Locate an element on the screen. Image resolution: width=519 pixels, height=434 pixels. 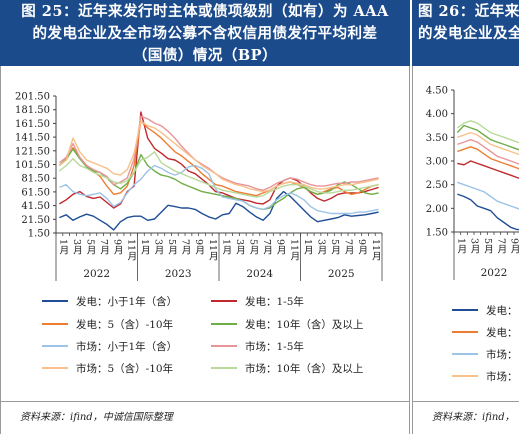
legend2-market-5-10: 市场： is located at coordinates (485, 377).